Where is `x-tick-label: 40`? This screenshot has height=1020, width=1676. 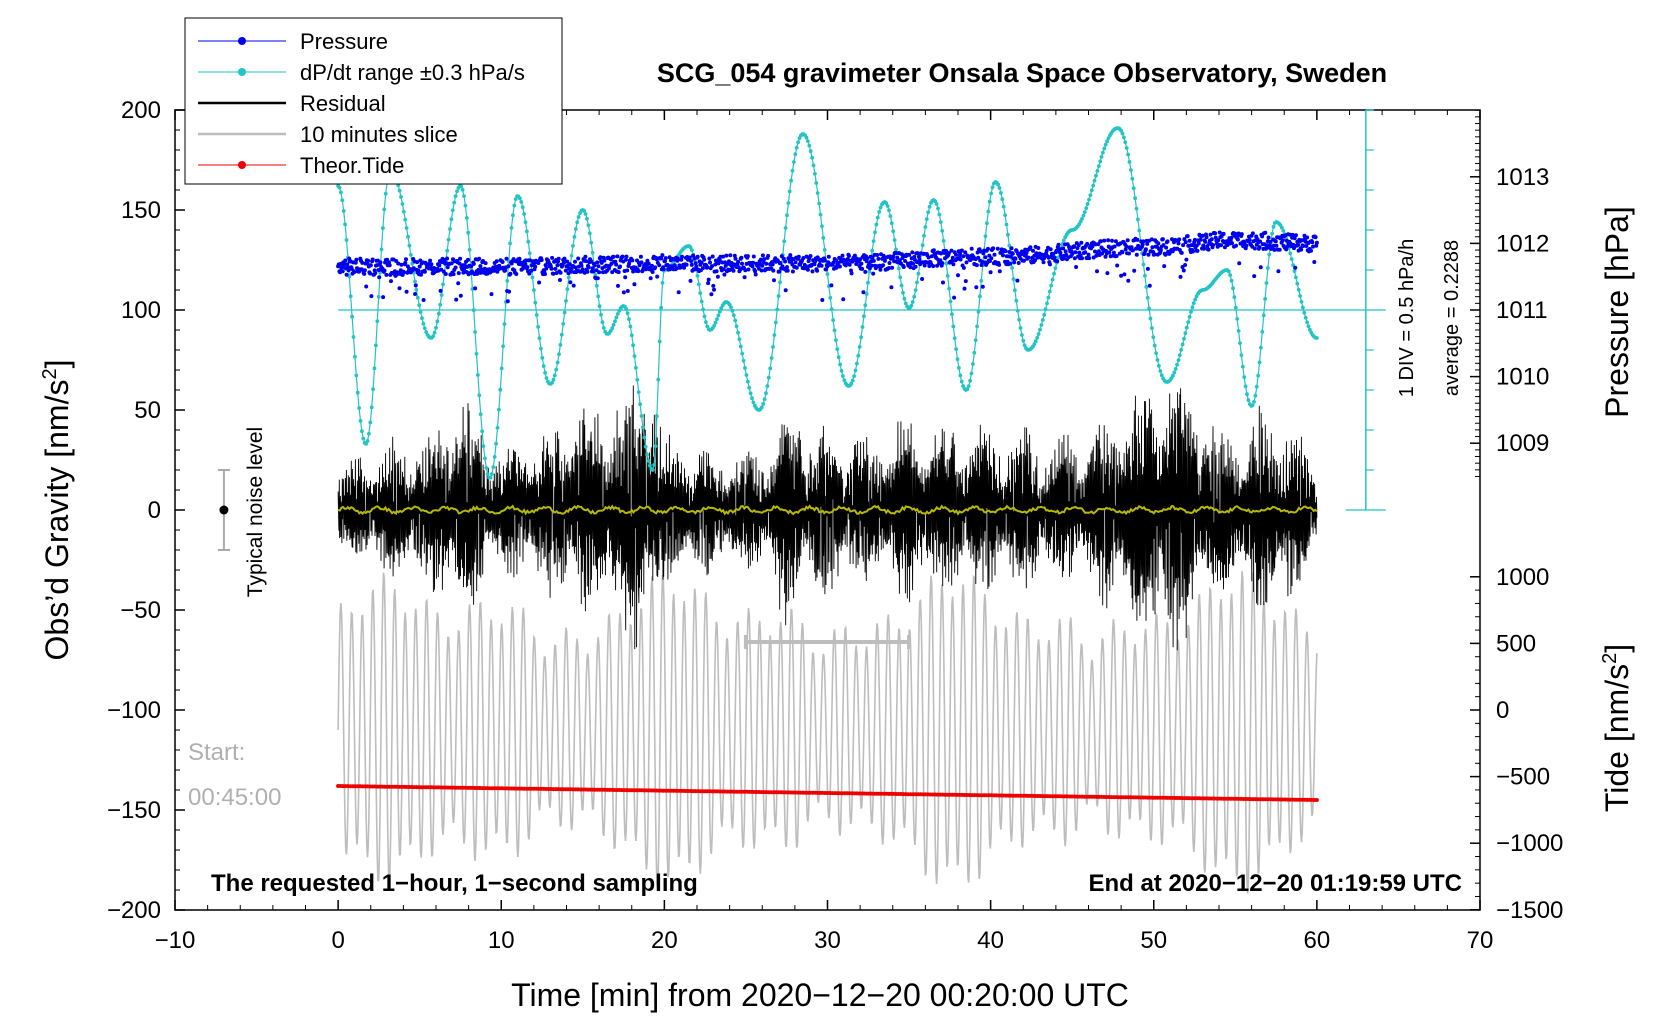
x-tick-label: 40 is located at coordinates (990, 940).